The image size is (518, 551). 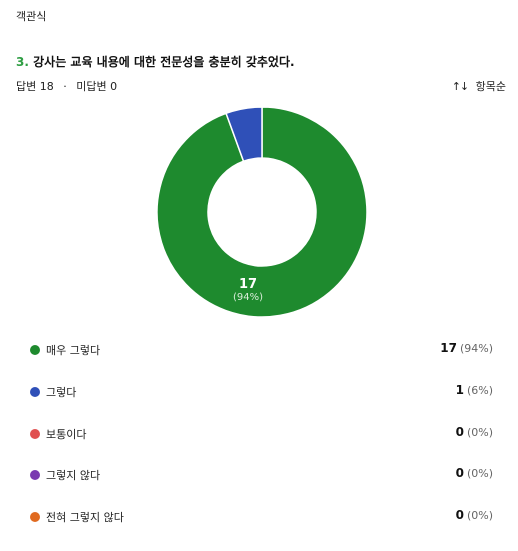 I want to click on legend-value: 17 (94%), so click(x=466, y=348).